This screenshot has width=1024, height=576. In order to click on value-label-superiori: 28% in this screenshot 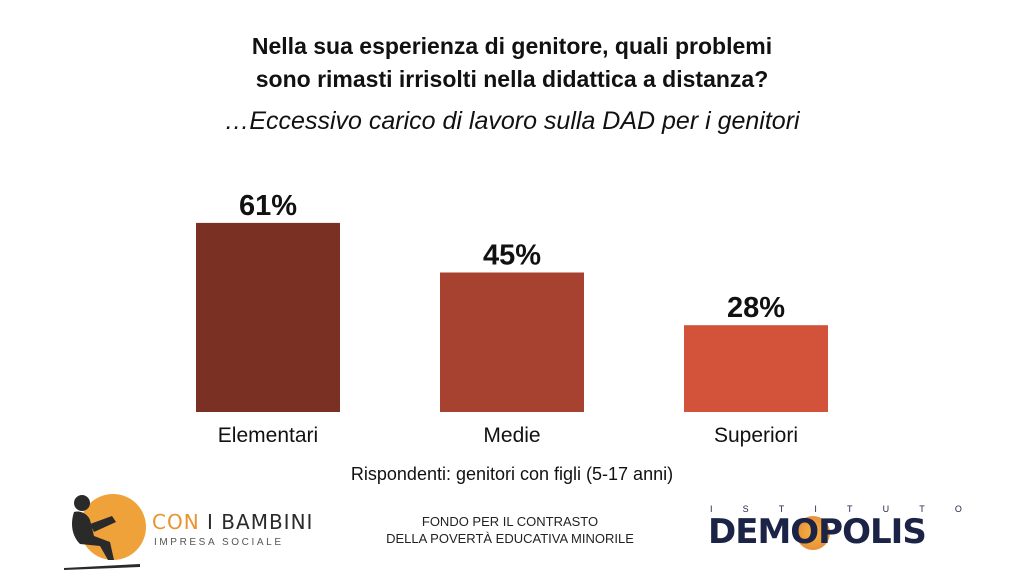, I will do `click(756, 308)`.